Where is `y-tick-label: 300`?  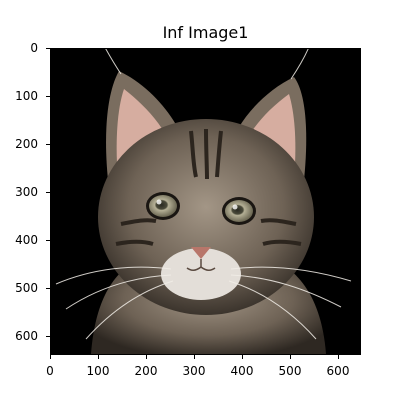 y-tick-label: 300 is located at coordinates (26, 192).